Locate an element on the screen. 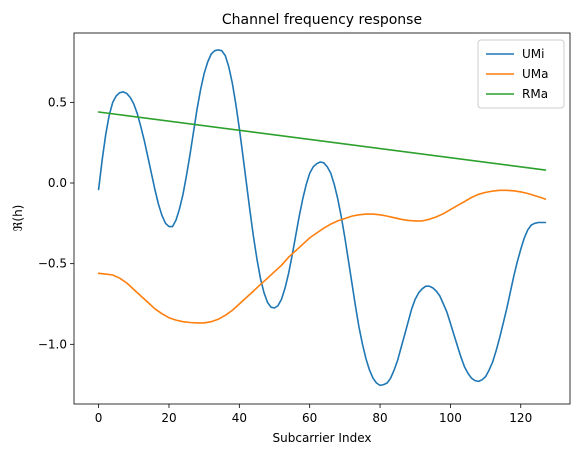  legend-label-uma: UMa is located at coordinates (535, 74).